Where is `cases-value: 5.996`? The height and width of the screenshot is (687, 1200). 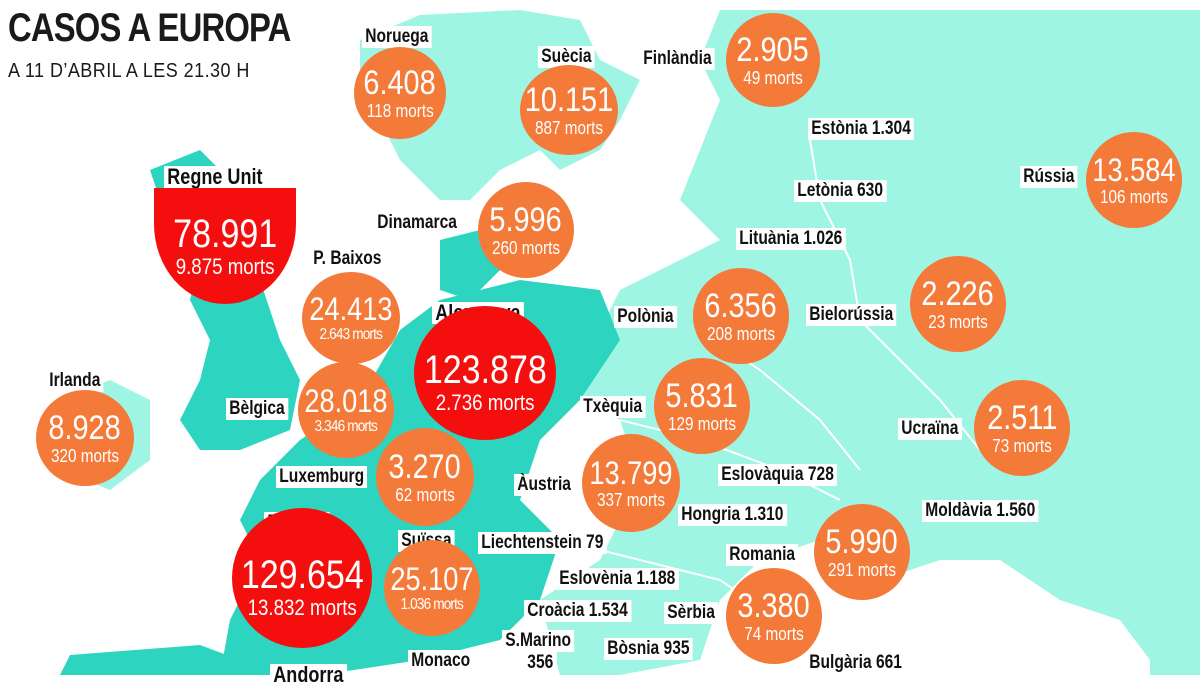
cases-value: 5.996 is located at coordinates (526, 220).